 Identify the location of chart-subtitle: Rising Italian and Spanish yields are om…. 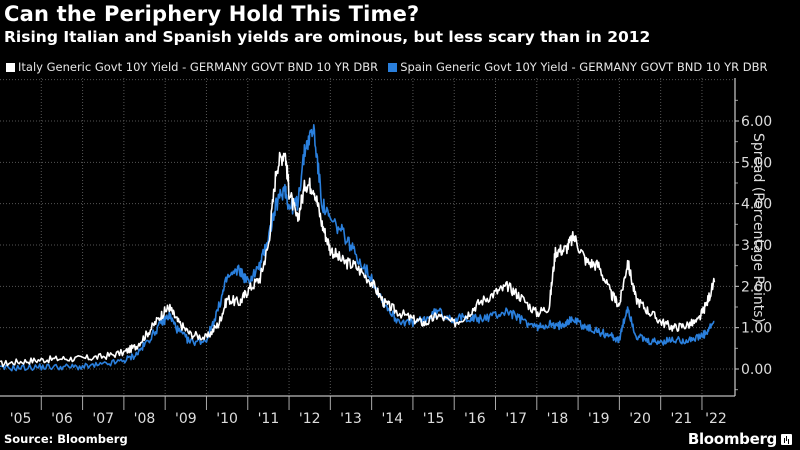
(327, 37).